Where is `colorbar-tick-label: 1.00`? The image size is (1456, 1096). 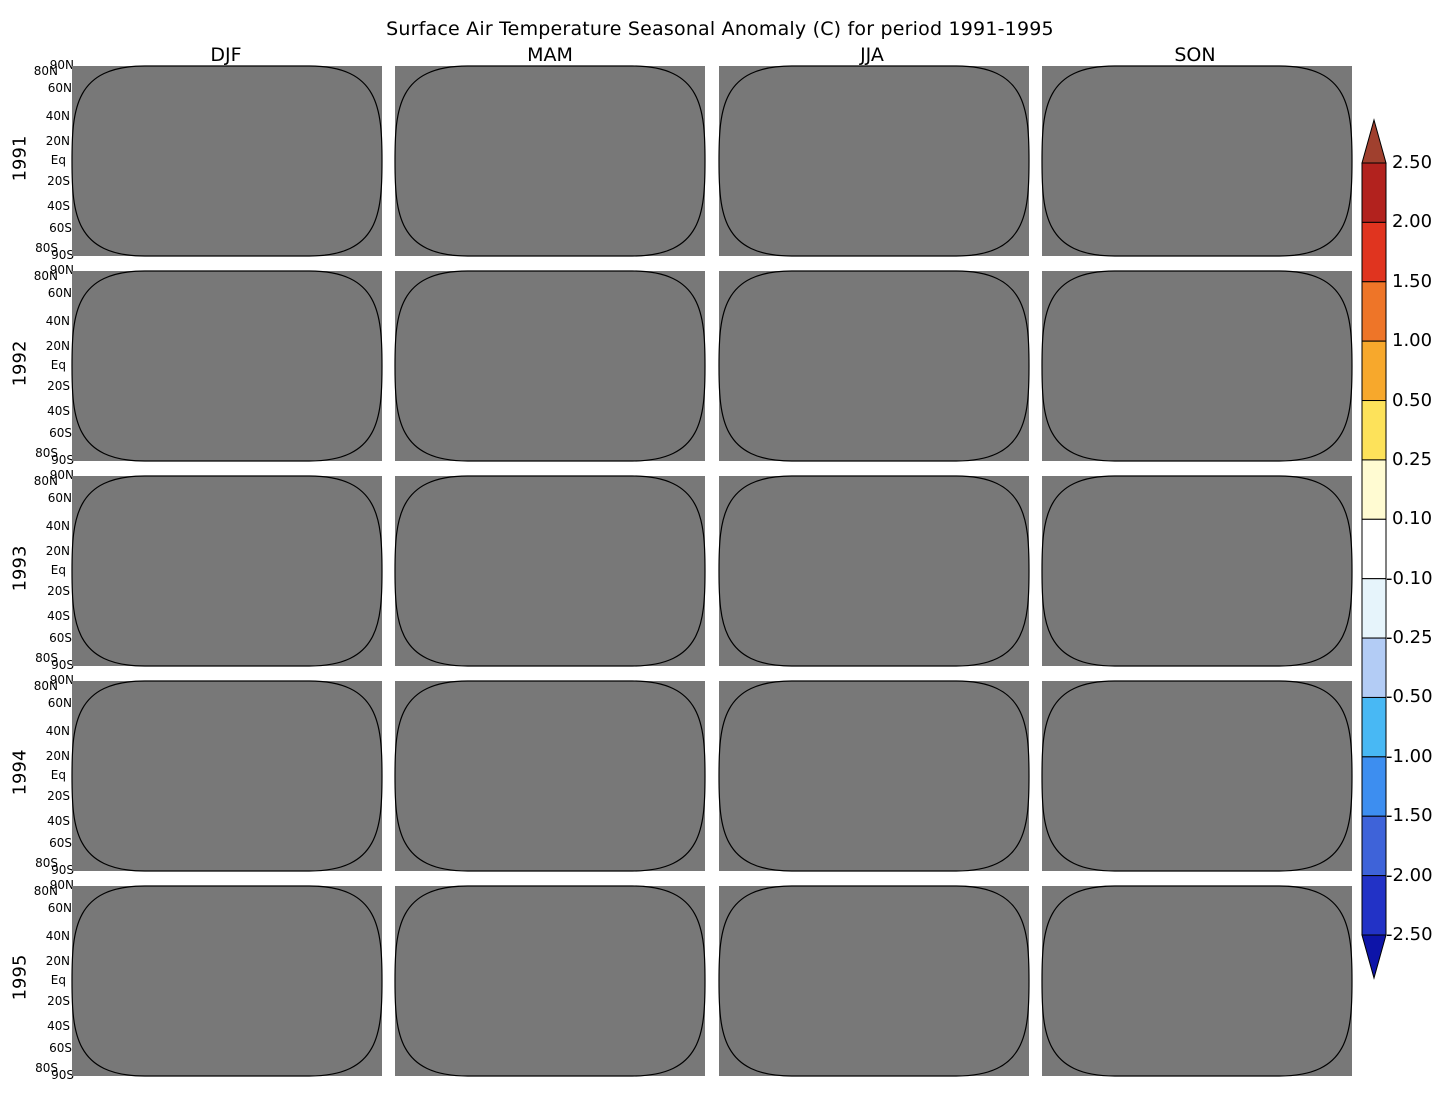 colorbar-tick-label: 1.00 is located at coordinates (1412, 341).